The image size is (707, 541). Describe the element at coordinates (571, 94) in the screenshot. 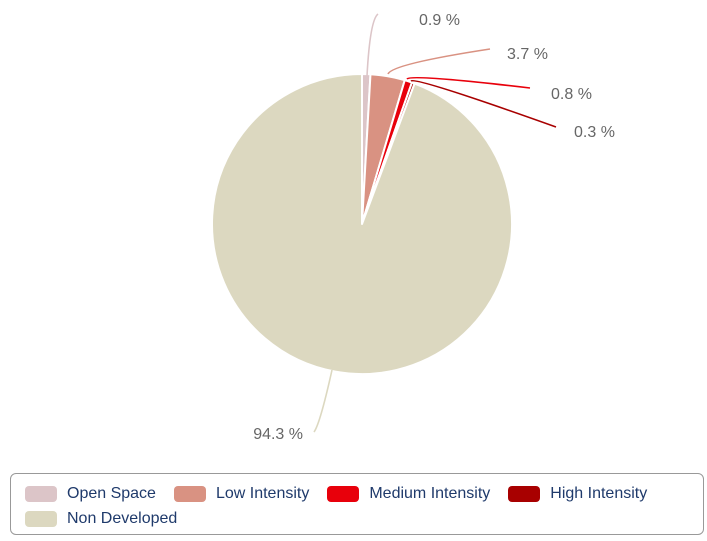

I see `data-label-medium-intensity: 0.8 %` at that location.